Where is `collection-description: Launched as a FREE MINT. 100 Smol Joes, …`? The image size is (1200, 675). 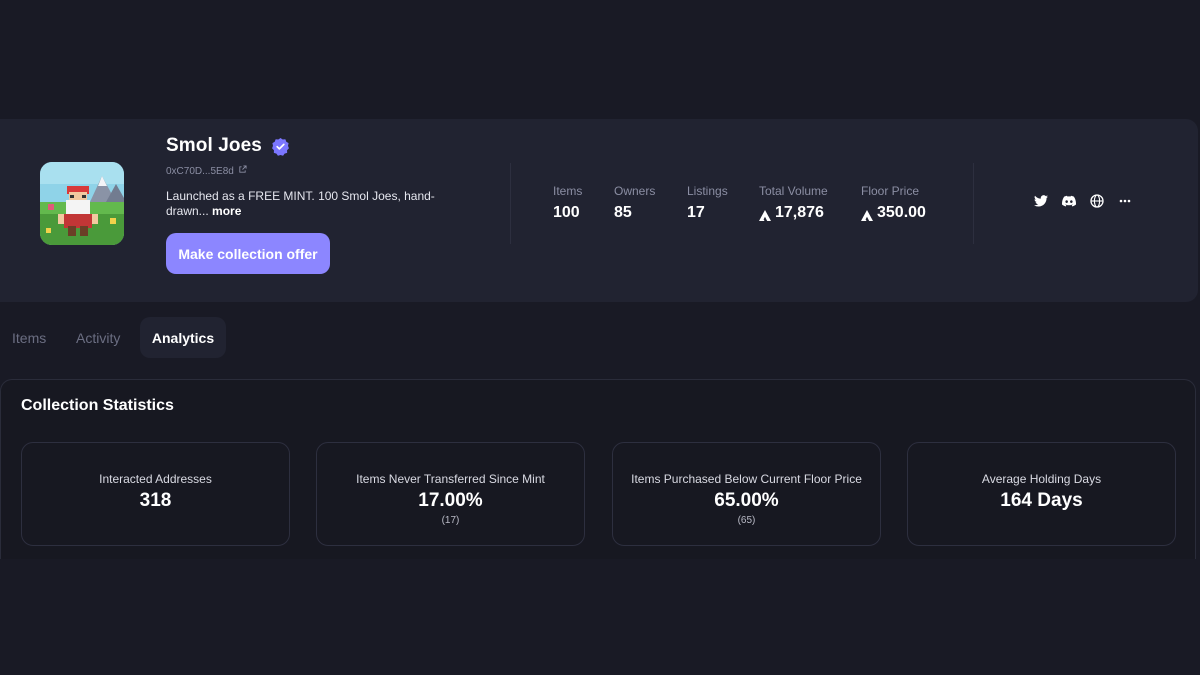
collection-description: Launched as a FREE MINT. 100 Smol Joes, … is located at coordinates (311, 204).